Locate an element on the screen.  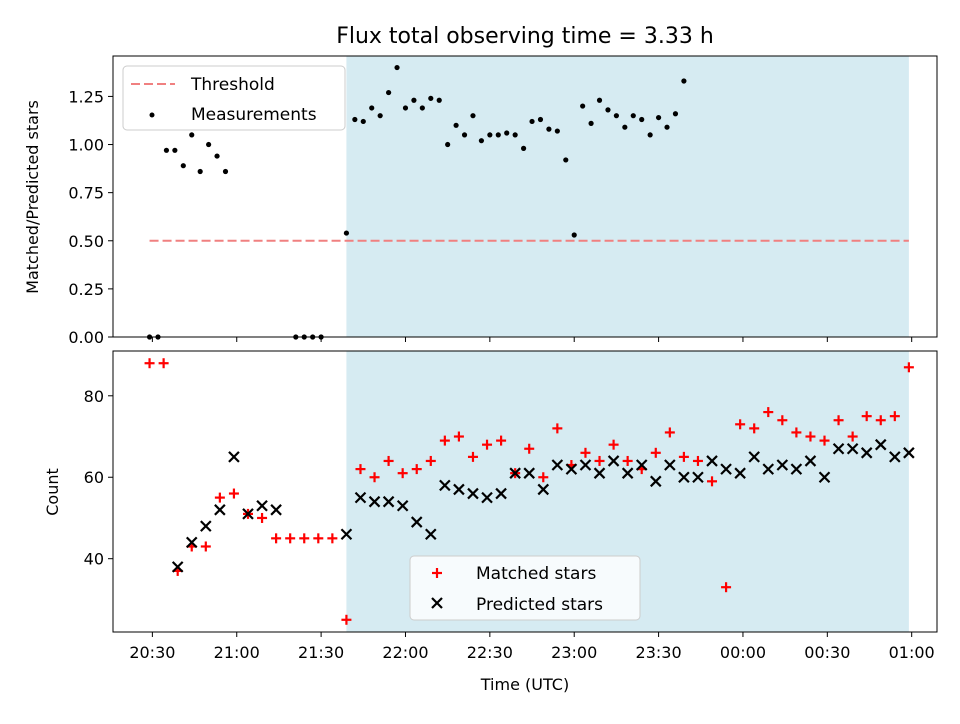
legend-measurements-swatch is located at coordinates (152, 115).